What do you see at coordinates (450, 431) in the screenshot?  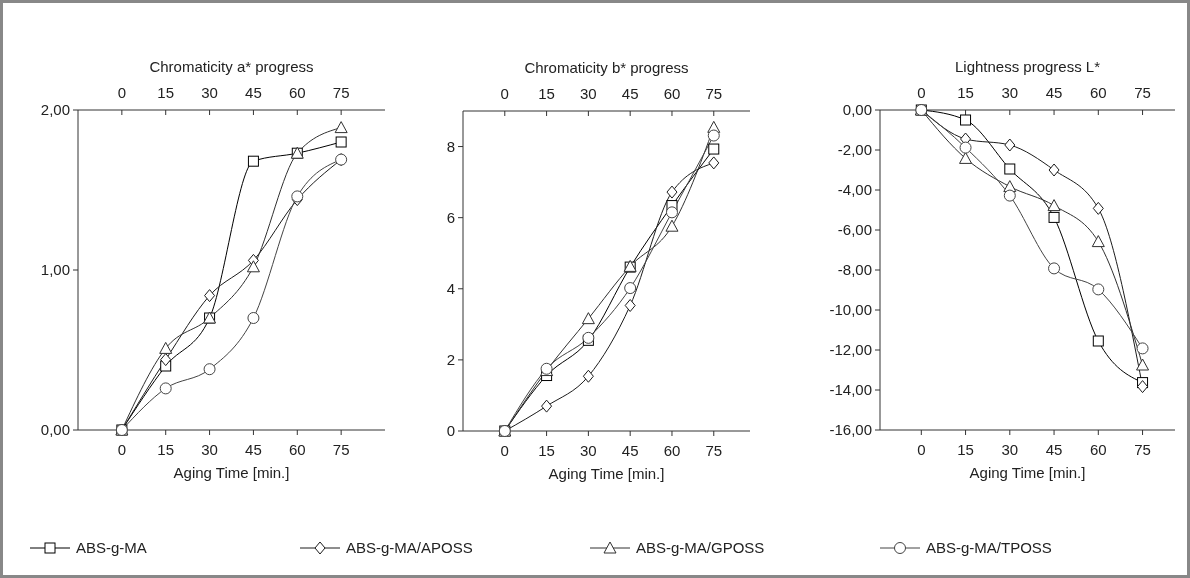 I see `y-tick-label: 0` at bounding box center [450, 431].